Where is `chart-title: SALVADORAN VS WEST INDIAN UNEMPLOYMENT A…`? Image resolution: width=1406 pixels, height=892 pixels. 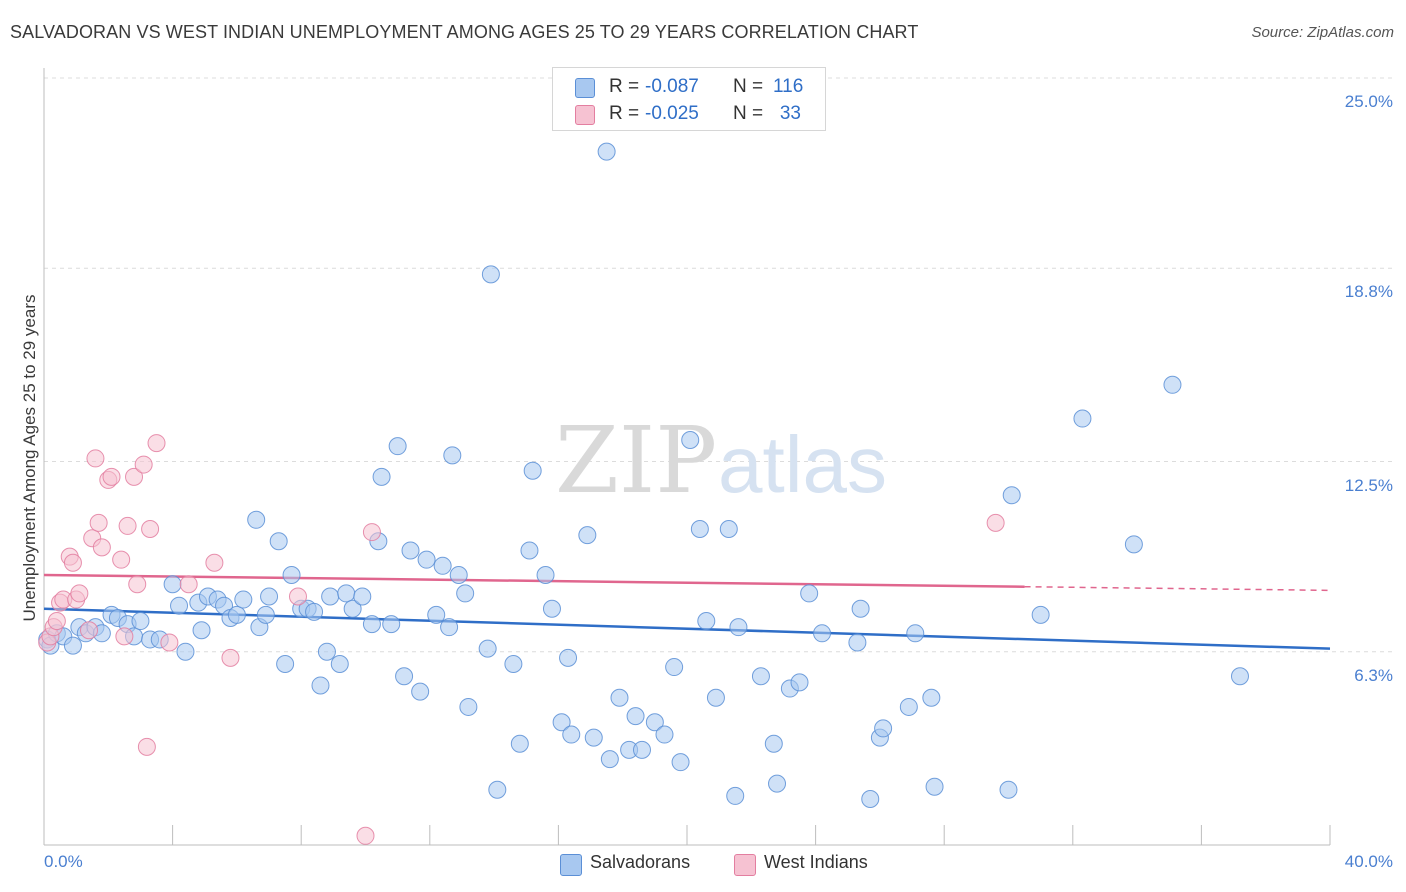
chart-title: SALVADORAN VS WEST INDIAN UNEMPLOYMENT A… is located at coordinates (464, 32).